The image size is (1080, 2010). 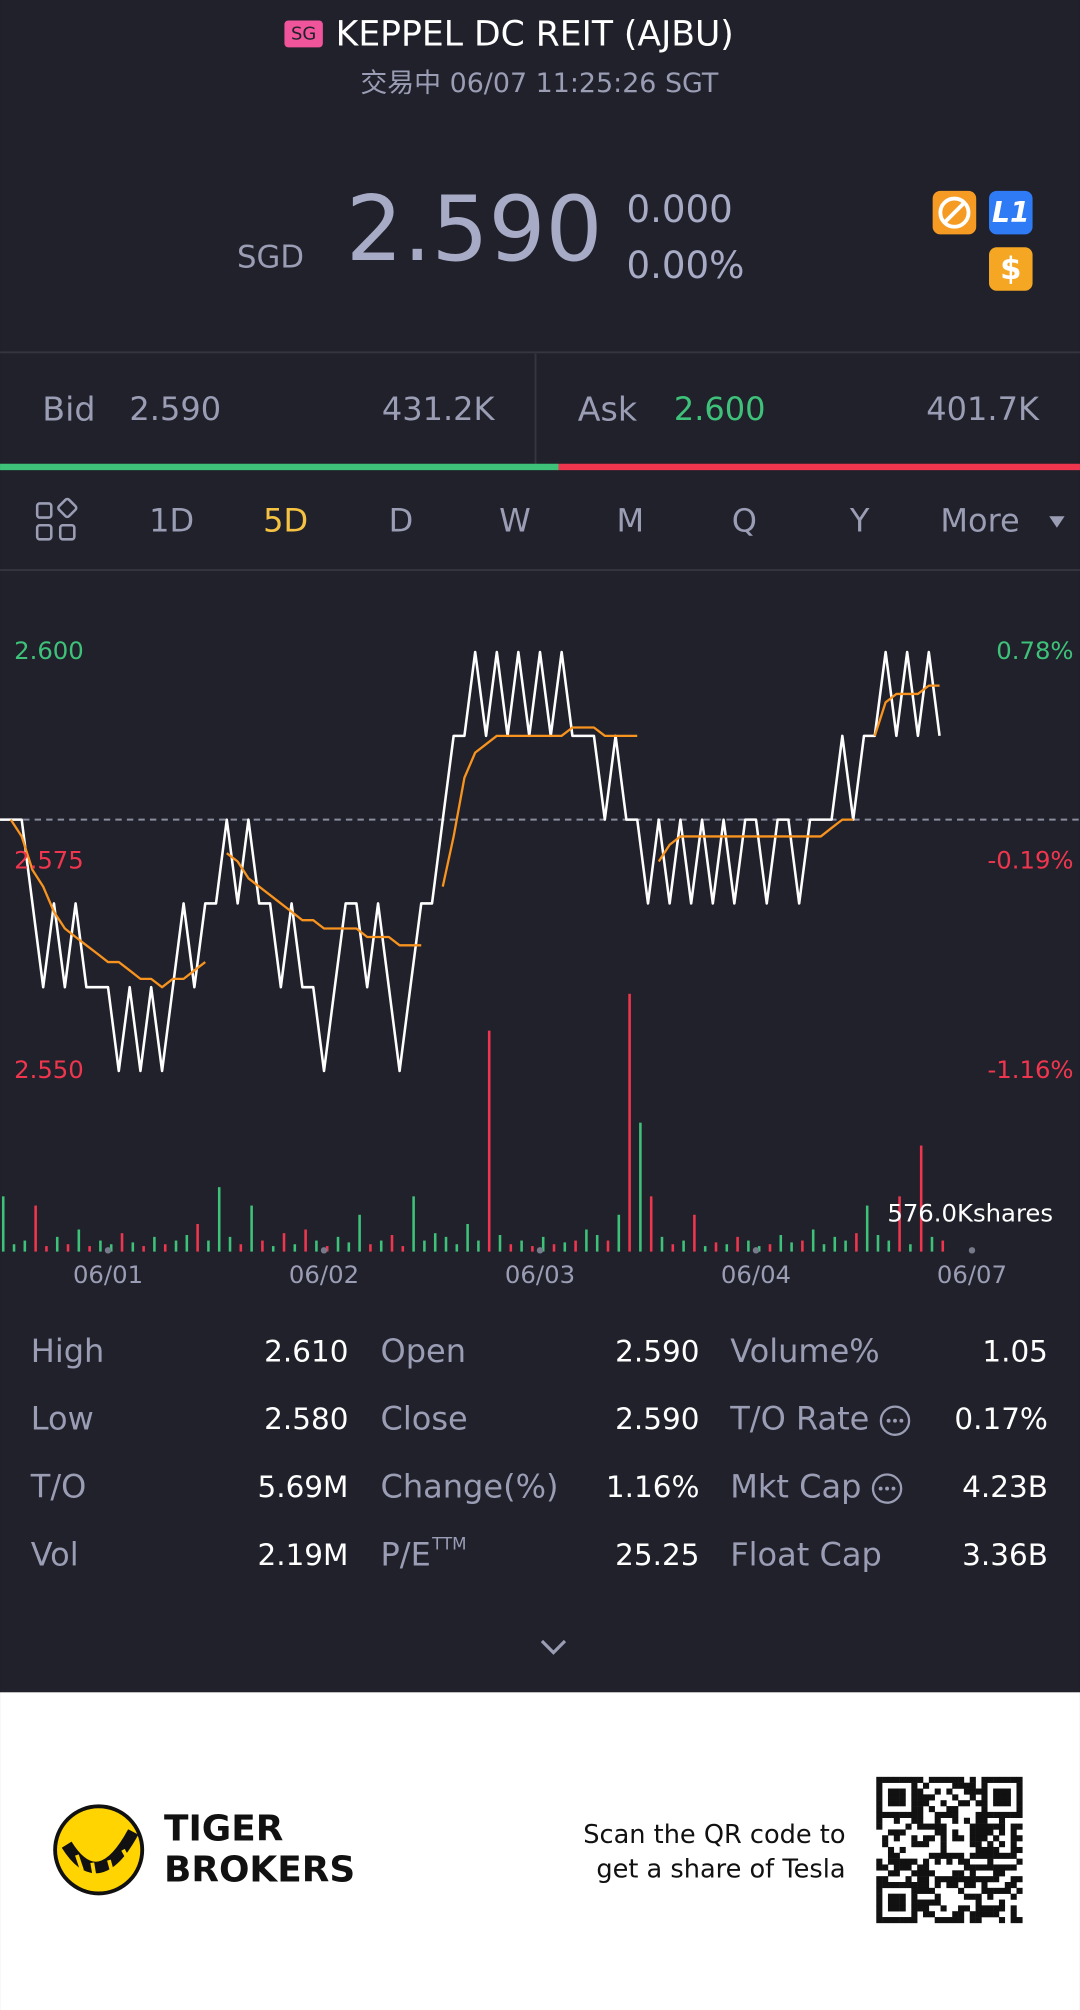 What do you see at coordinates (954, 212) in the screenshot?
I see `icon-hk-glyph` at bounding box center [954, 212].